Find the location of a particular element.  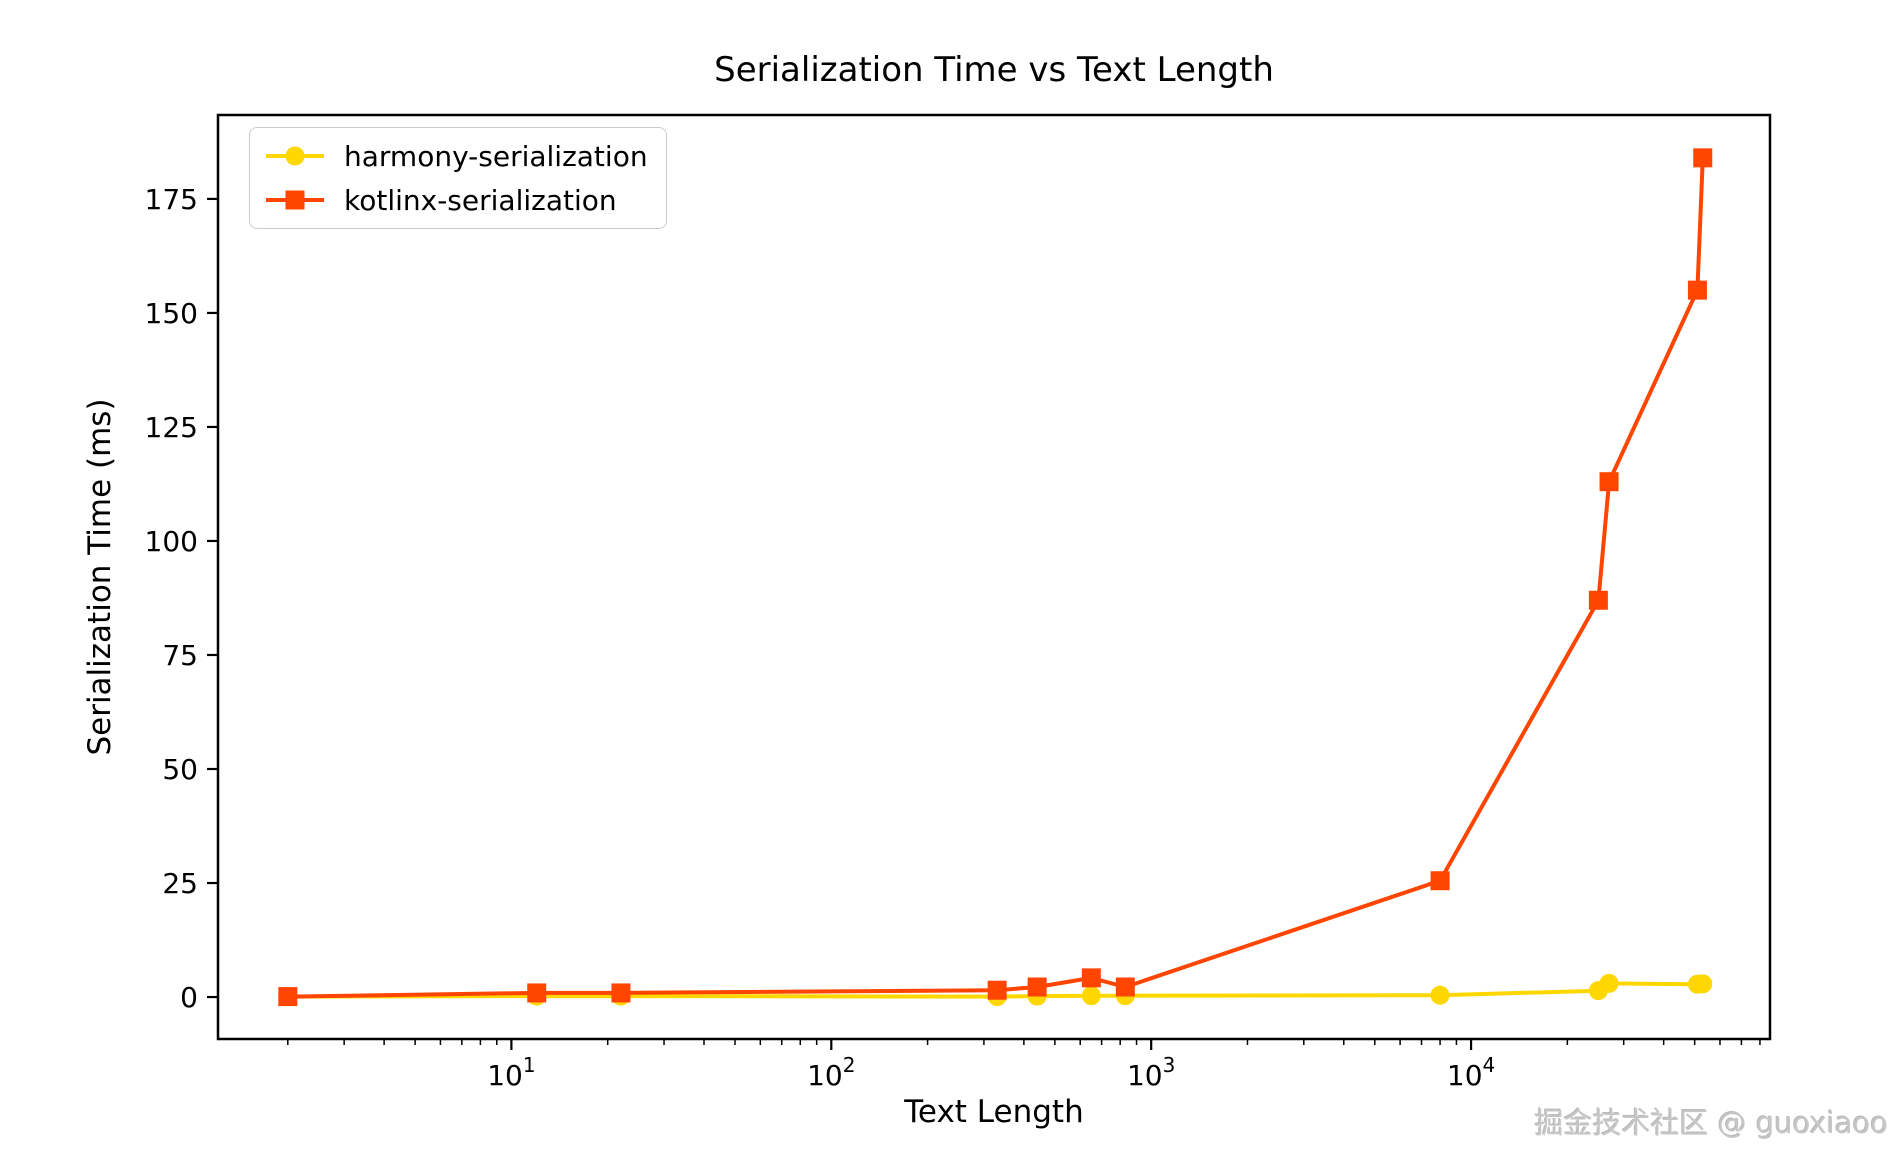

y-tick-label: 75 is located at coordinates (180, 655).